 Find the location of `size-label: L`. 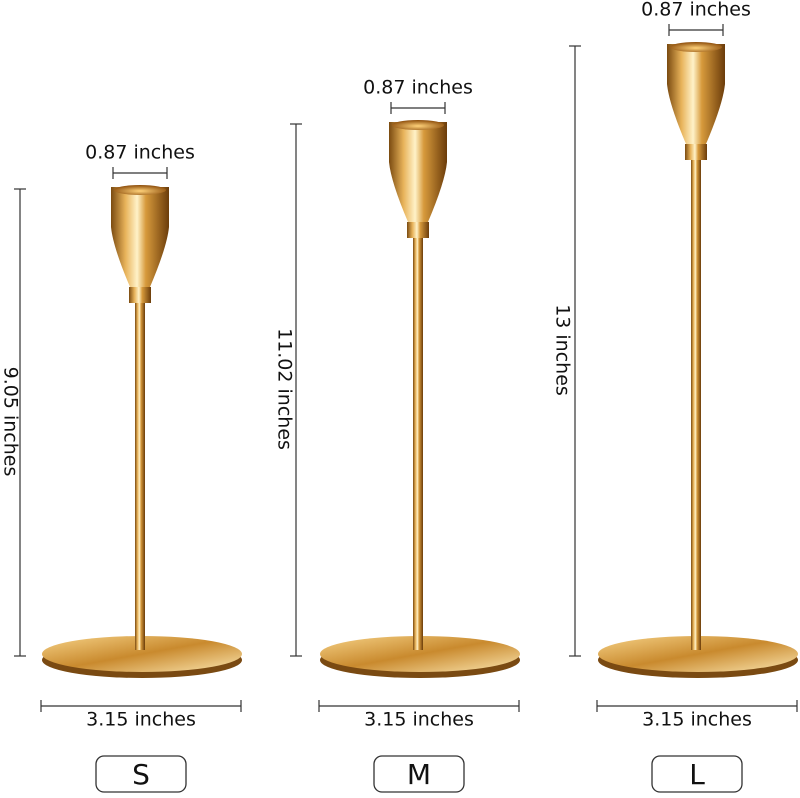

size-label: L is located at coordinates (697, 774).